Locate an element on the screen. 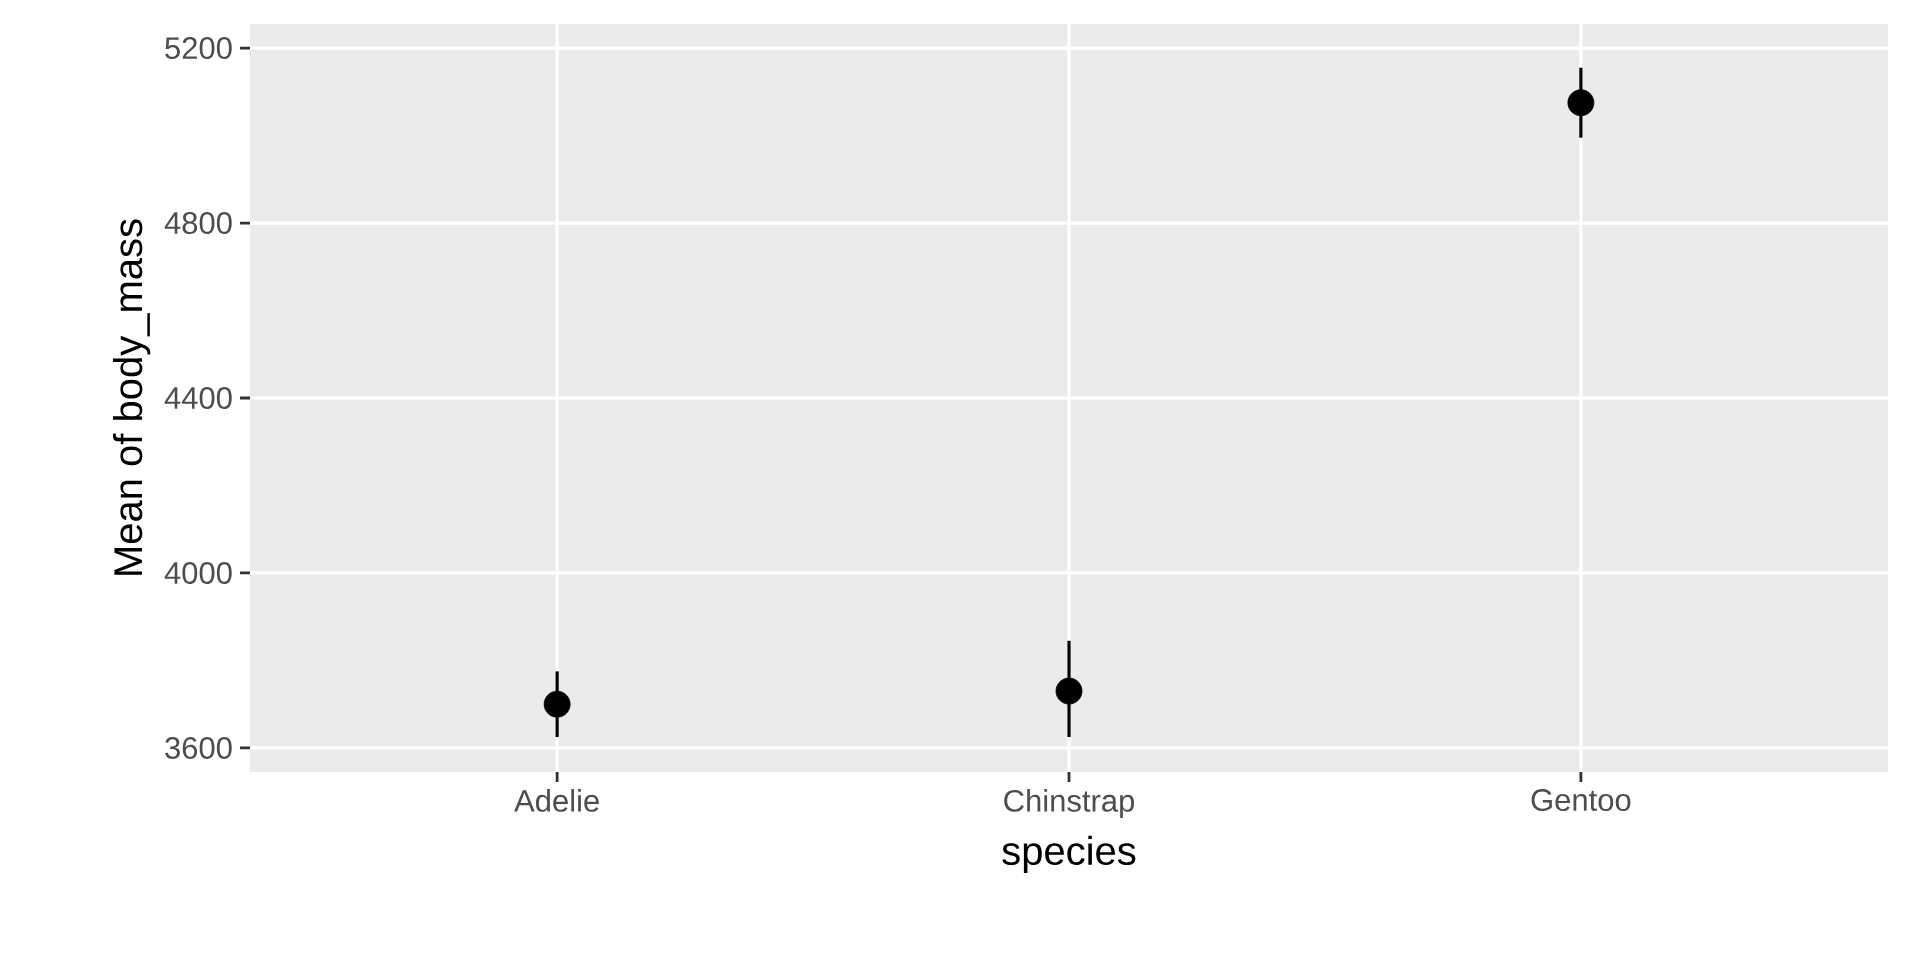  y-tick-label: 3600 is located at coordinates (198, 747).